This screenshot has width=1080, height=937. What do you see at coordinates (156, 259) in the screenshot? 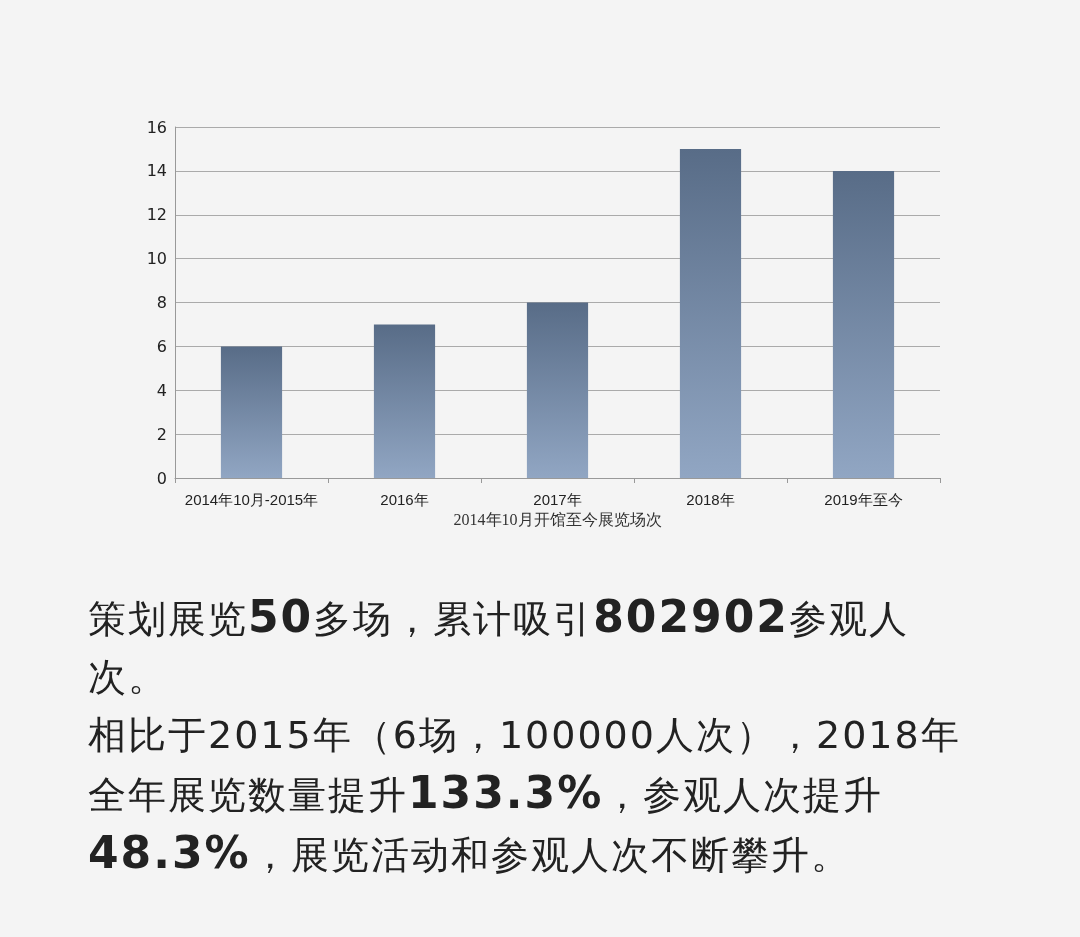
I see `y-tick-label: 10` at bounding box center [156, 259].